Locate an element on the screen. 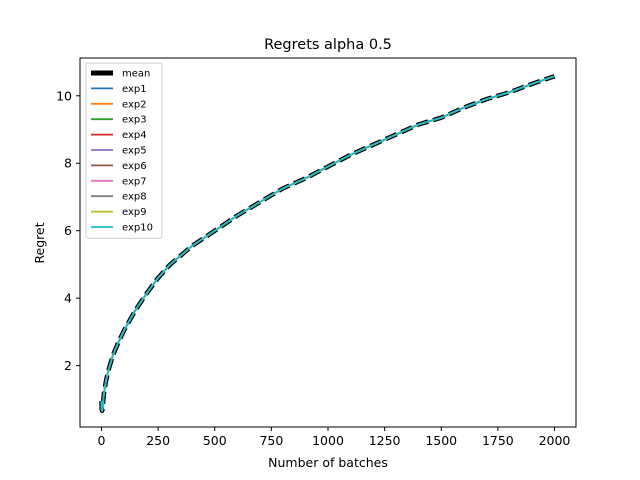  y-tick-label: 2 is located at coordinates (68, 365).